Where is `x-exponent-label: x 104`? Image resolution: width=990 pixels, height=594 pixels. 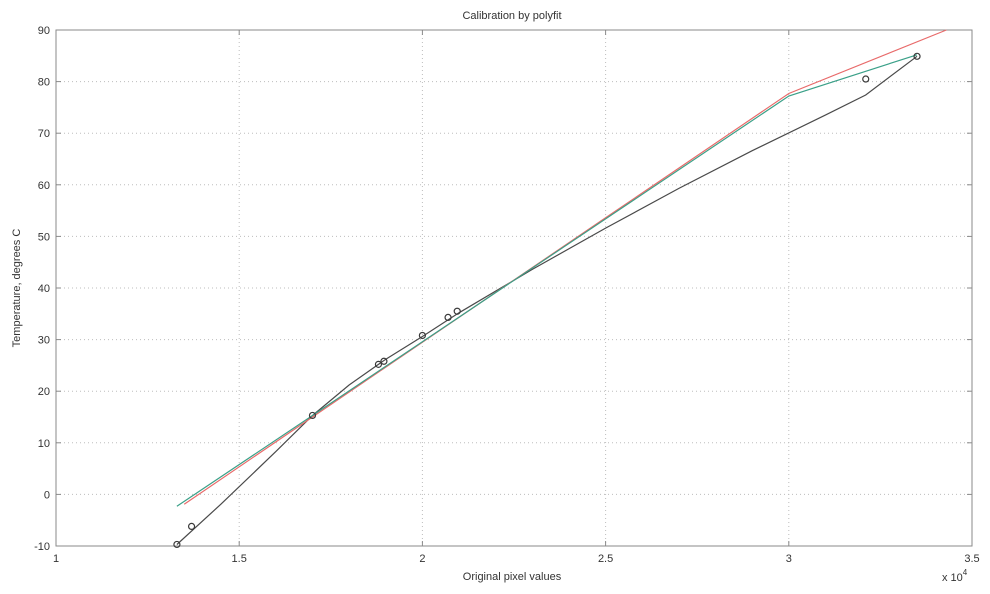
x-exponent-label: x 104 is located at coordinates (955, 576).